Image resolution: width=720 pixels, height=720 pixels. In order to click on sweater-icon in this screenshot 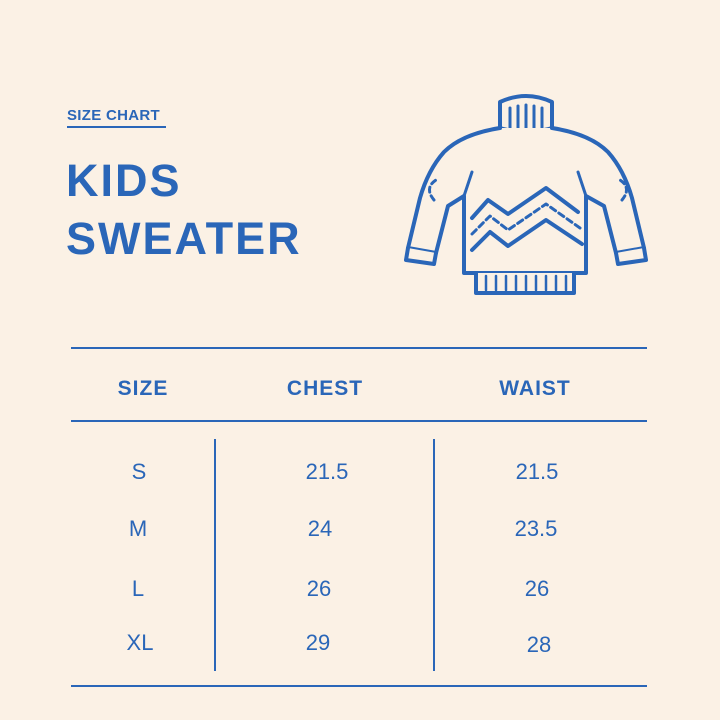, I will do `click(526, 194)`.